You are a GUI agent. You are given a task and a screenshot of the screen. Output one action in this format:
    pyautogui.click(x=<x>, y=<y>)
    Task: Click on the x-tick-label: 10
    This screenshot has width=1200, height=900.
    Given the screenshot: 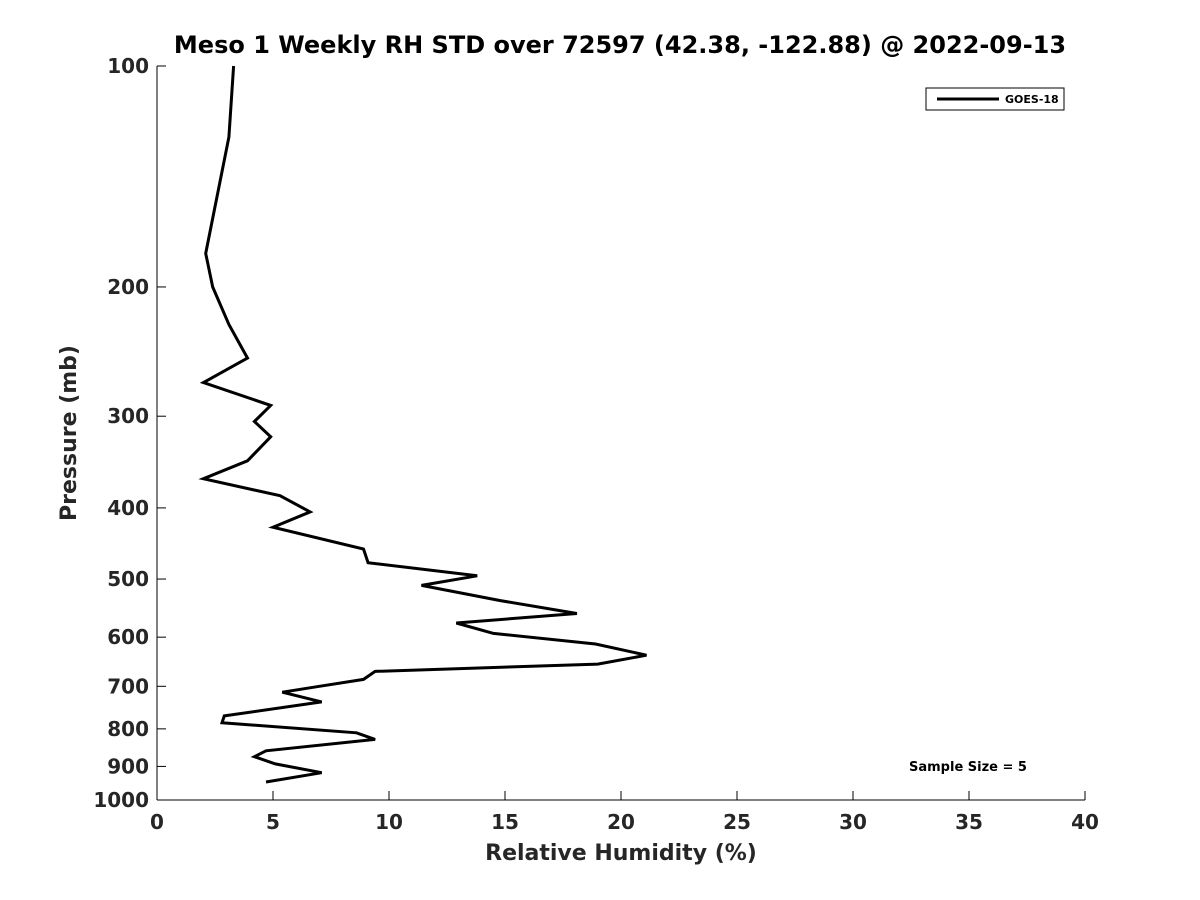 What is the action you would take?
    pyautogui.click(x=389, y=822)
    